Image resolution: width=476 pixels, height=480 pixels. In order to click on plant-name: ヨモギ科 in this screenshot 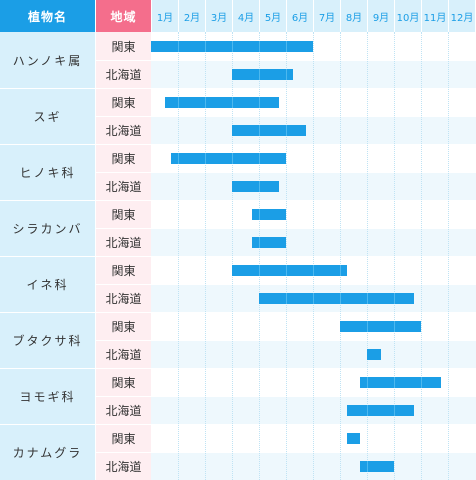, I will do `click(47, 396)`.